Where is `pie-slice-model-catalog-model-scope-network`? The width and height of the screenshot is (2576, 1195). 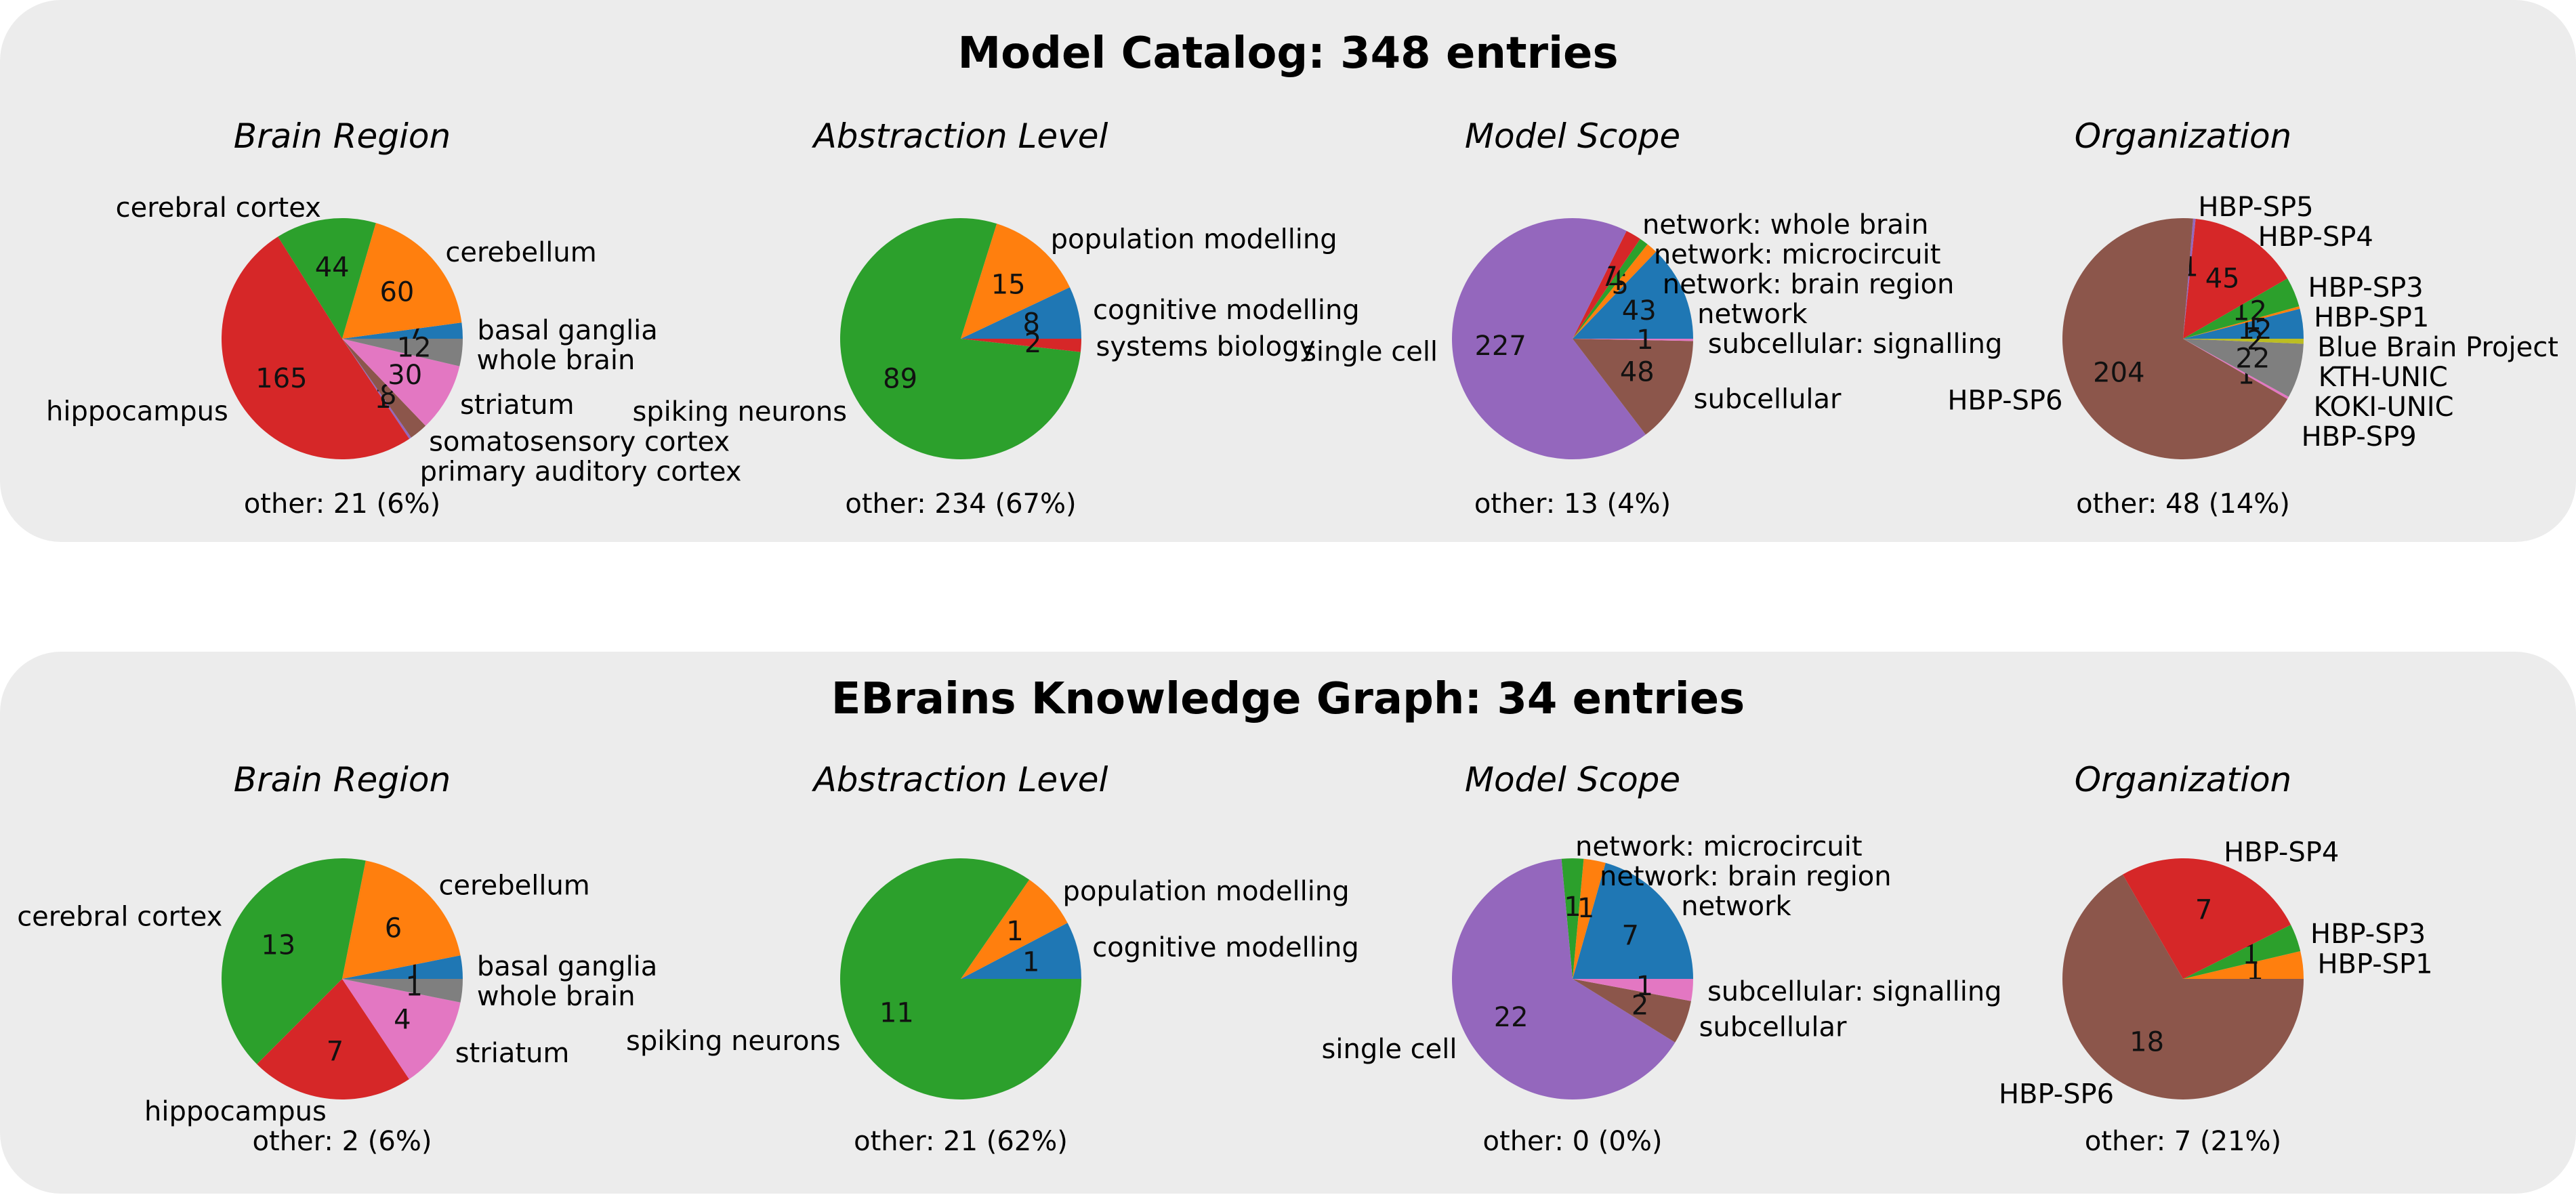
pie-slice-model-catalog-model-scope-network is located at coordinates (1633, 295).